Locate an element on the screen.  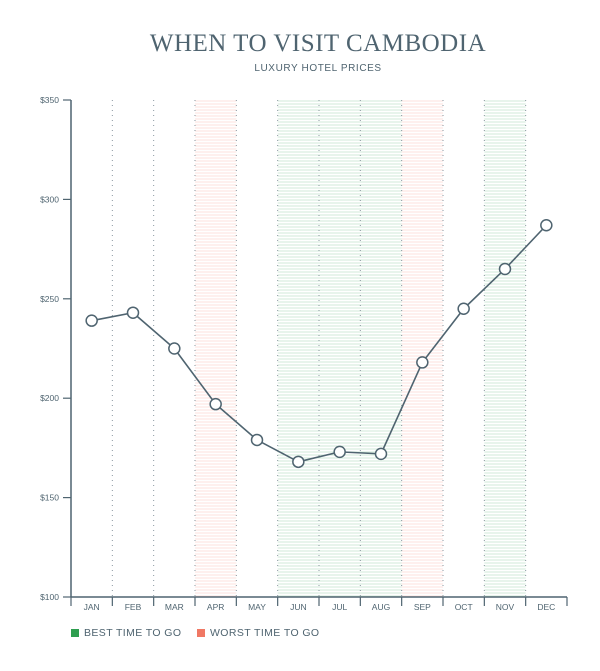
y-tick-label-200: $200 is located at coordinates (49, 398).